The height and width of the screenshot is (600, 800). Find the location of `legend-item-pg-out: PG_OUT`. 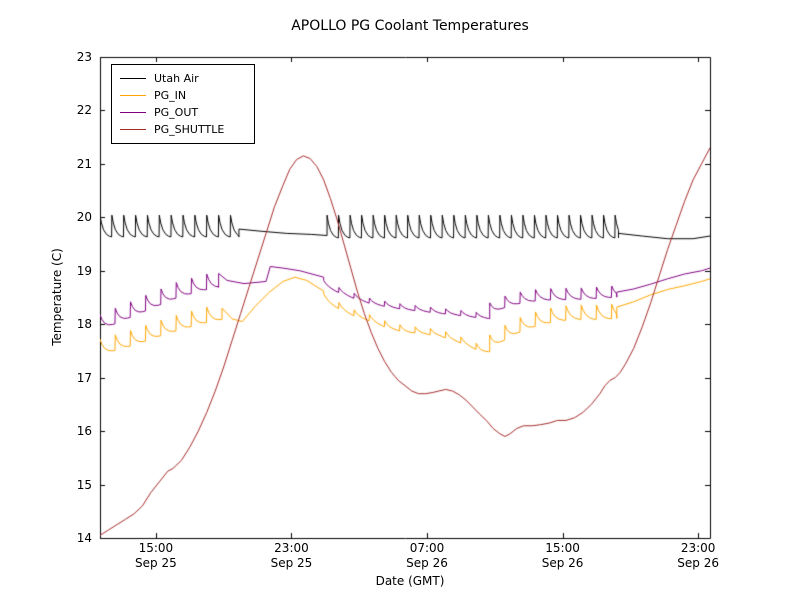

legend-item-pg-out: PG_OUT is located at coordinates (172, 112).